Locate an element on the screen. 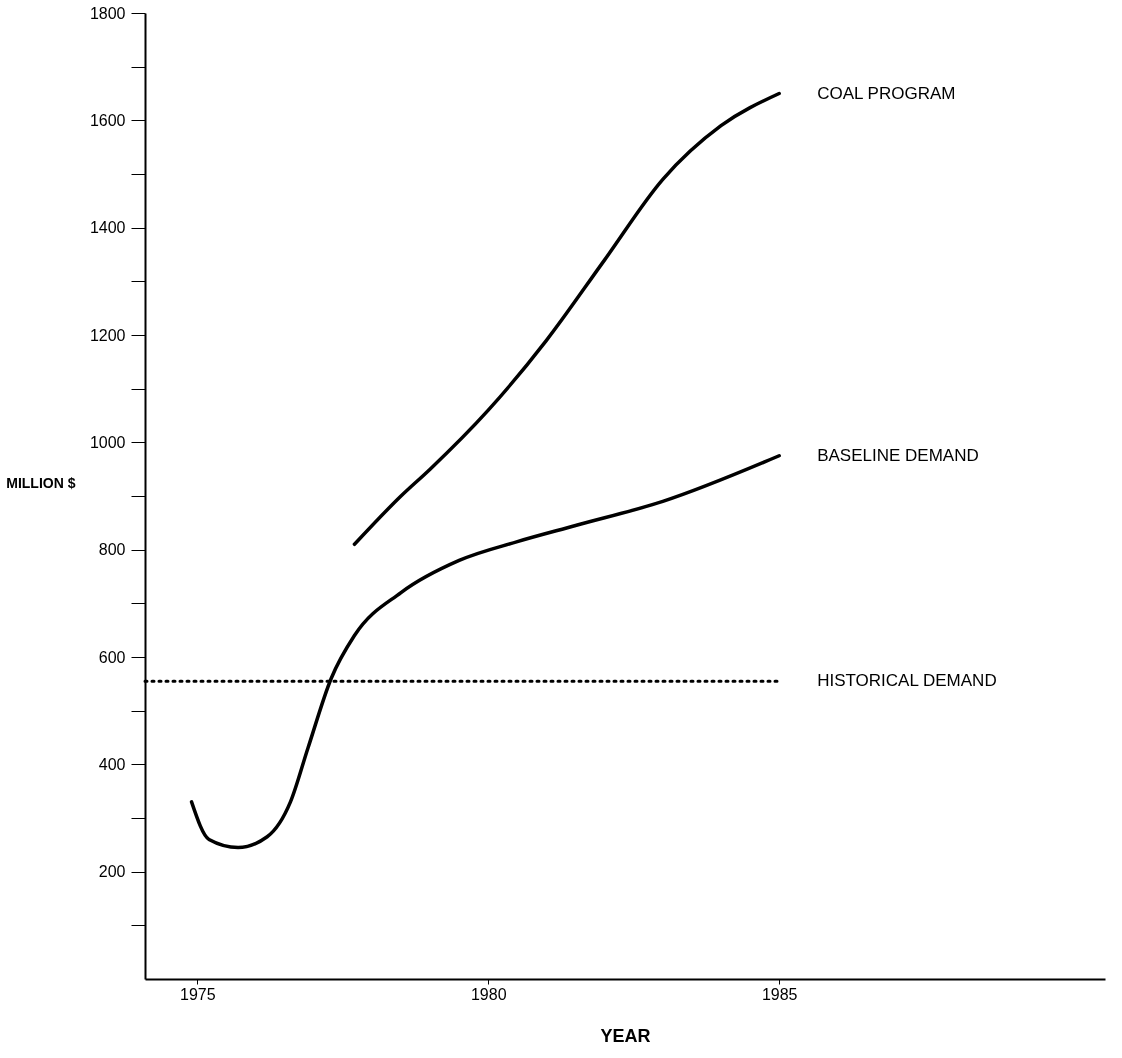 The image size is (1122, 1058). text: HISTORICAL DEMAND is located at coordinates (907, 681).